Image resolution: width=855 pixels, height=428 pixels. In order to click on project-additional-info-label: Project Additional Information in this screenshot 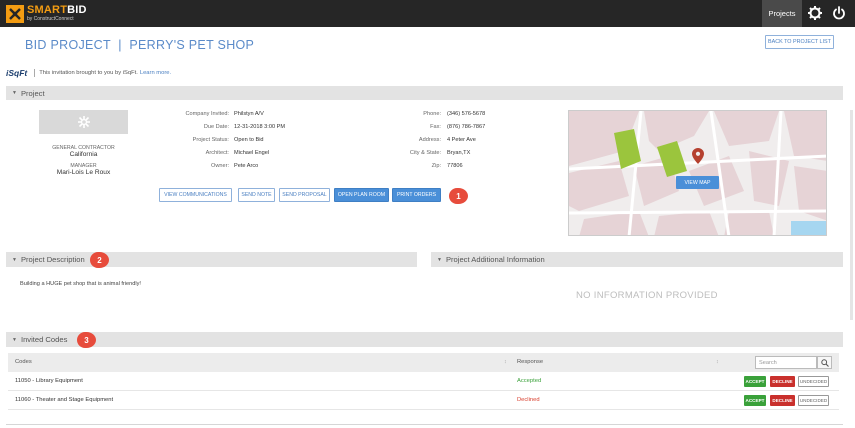, I will do `click(495, 259)`.